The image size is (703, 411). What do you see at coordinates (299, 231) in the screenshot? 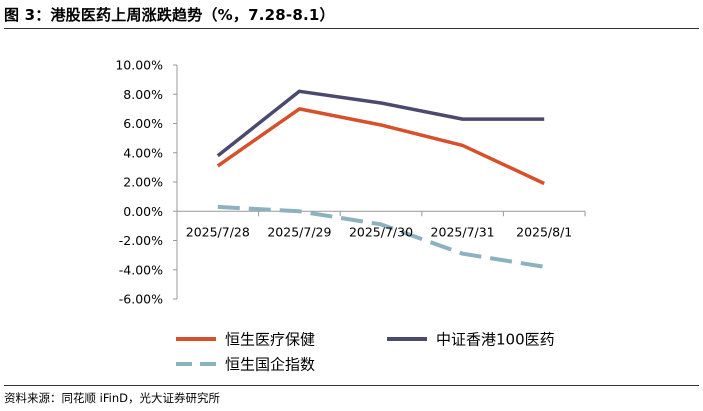
I see `x-tick-label: 2025/7/29` at bounding box center [299, 231].